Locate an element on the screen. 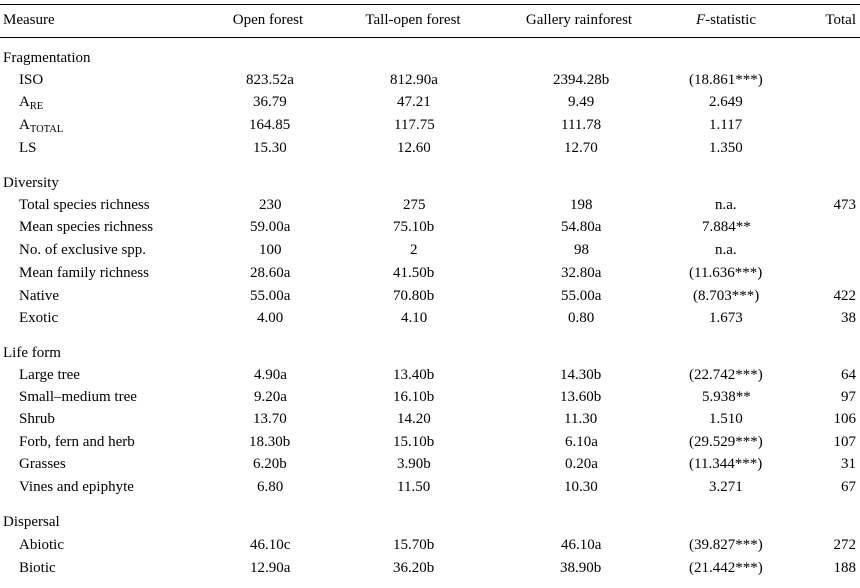 The image size is (860, 588). row-label: Biotic is located at coordinates (37, 568).